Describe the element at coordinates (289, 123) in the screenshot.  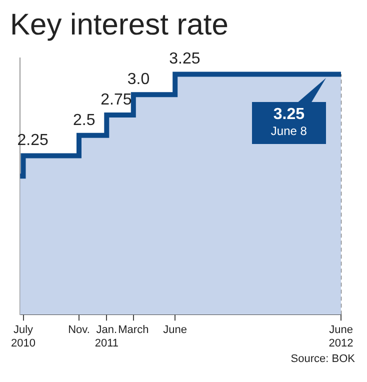
I see `annotation: 3.25 June 8` at that location.